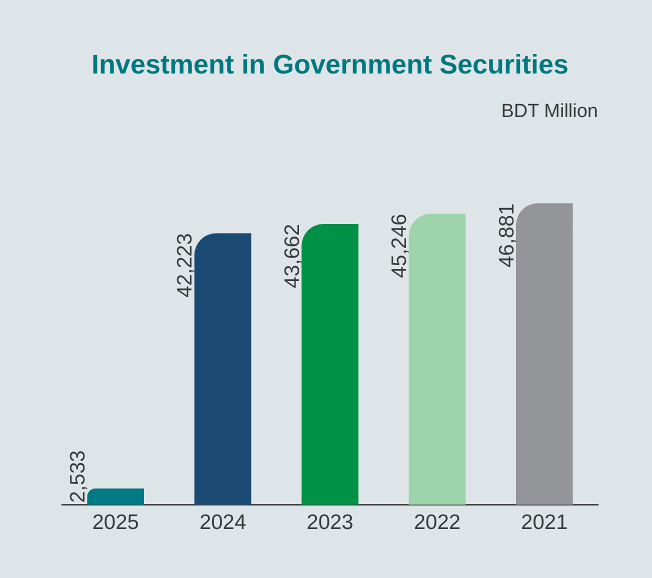 The image size is (652, 578). What do you see at coordinates (330, 522) in the screenshot?
I see `x-tick-label: 2023` at bounding box center [330, 522].